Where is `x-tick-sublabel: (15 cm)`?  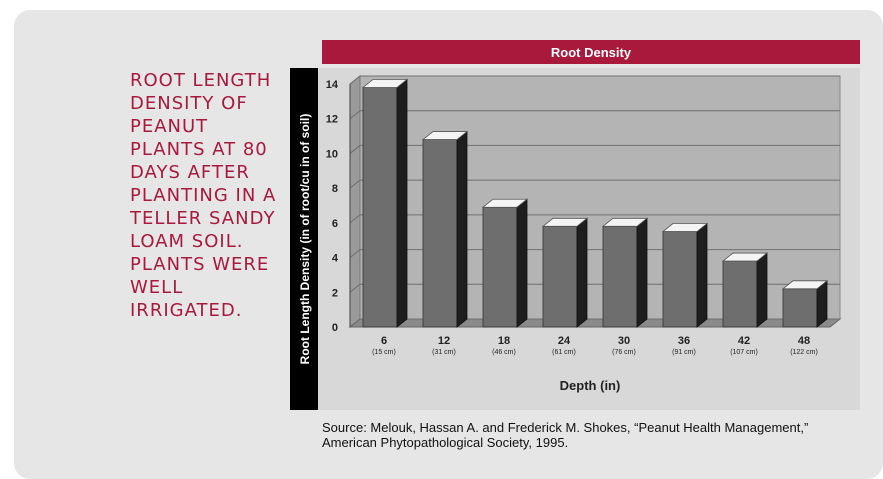 x-tick-sublabel: (15 cm) is located at coordinates (384, 352).